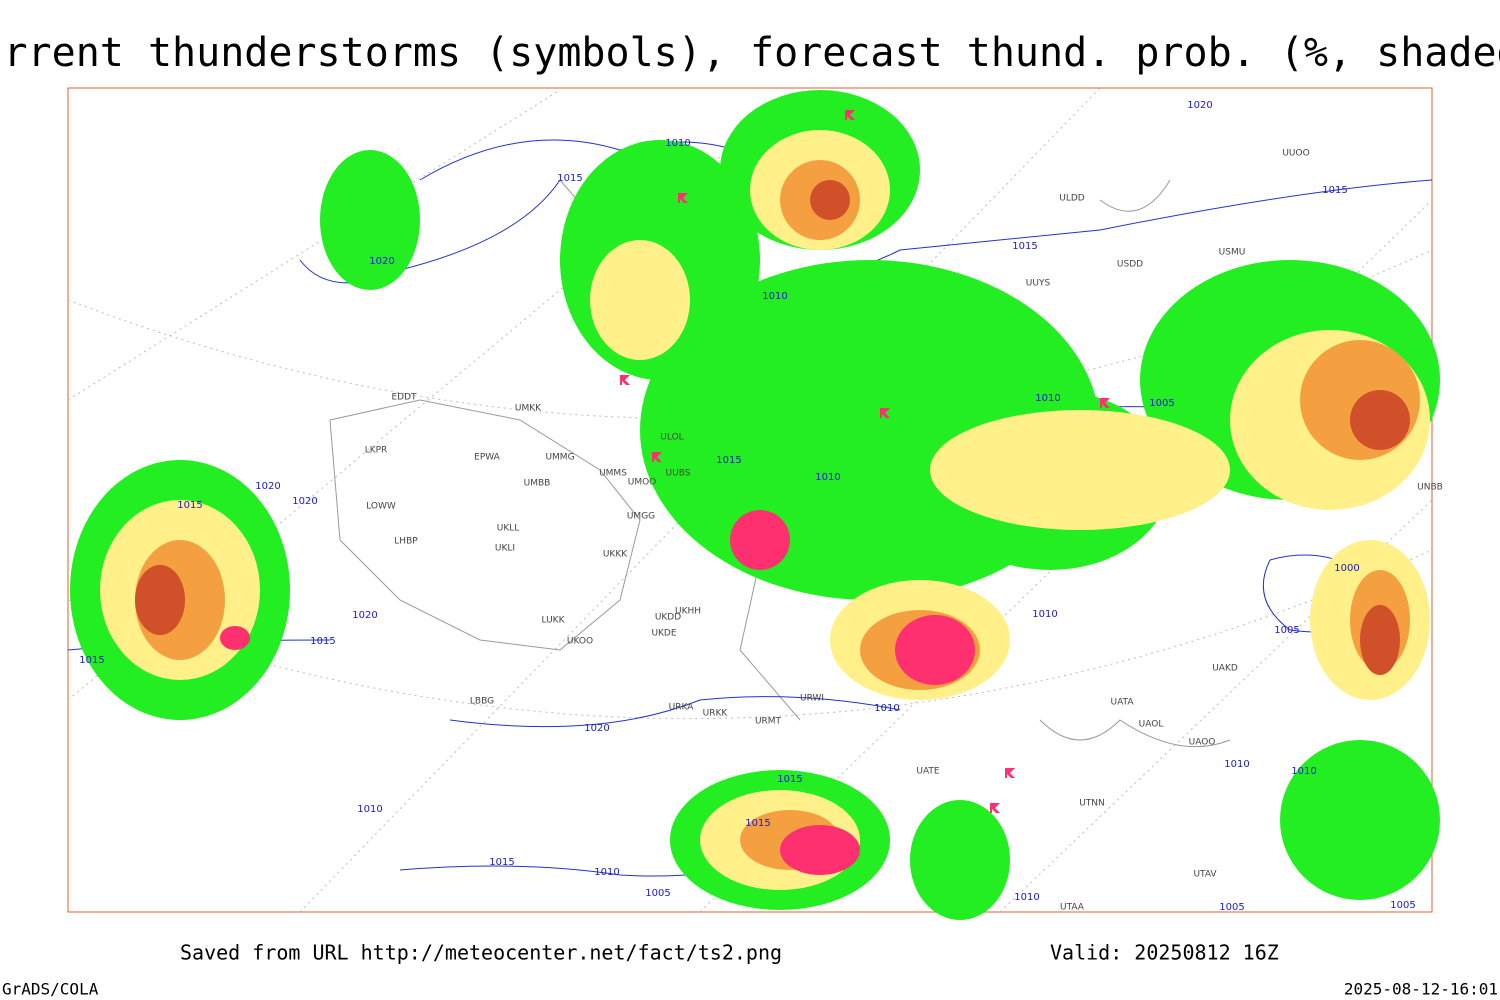  Describe the element at coordinates (1092, 804) in the screenshot. I see `station-label: UTNN` at that location.